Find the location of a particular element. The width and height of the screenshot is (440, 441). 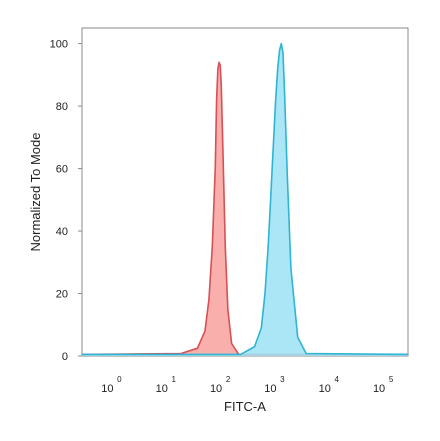

y-tick-label: 40 is located at coordinates (62, 232).